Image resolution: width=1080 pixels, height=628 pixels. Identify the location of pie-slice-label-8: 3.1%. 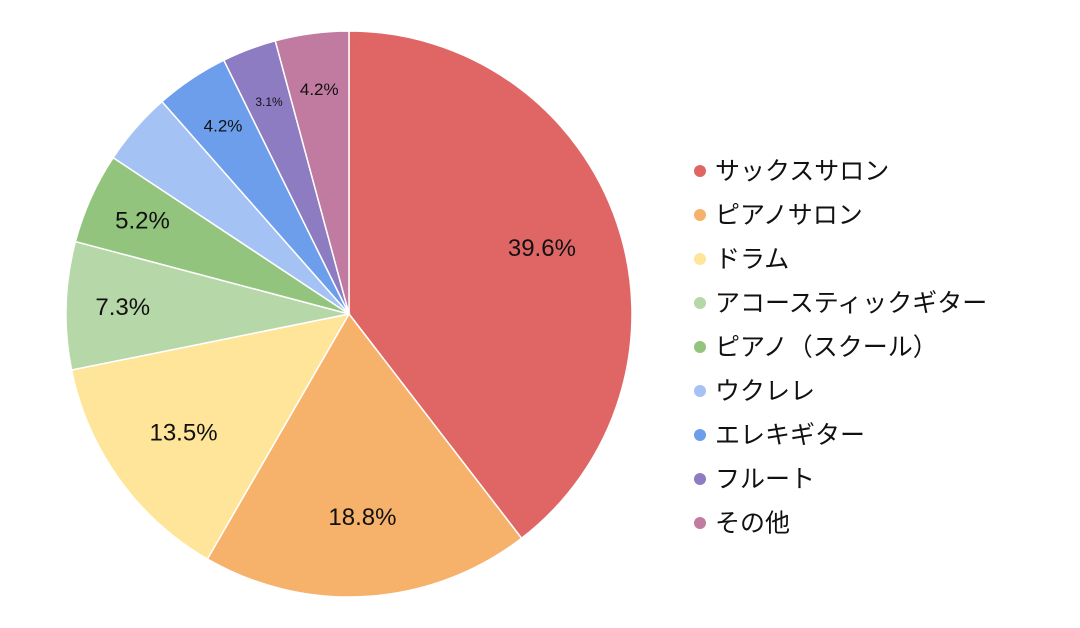
(269, 102).